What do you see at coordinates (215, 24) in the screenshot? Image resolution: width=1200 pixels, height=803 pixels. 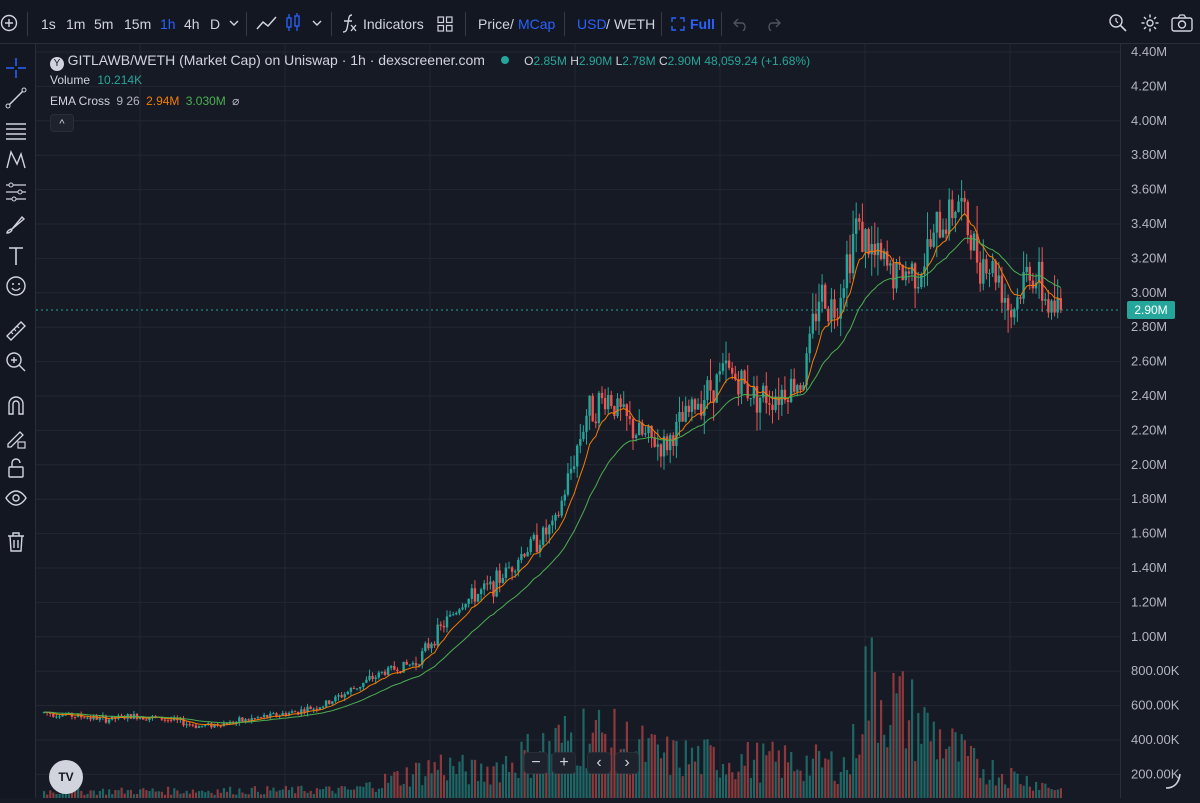 I see `interval-d: D` at bounding box center [215, 24].